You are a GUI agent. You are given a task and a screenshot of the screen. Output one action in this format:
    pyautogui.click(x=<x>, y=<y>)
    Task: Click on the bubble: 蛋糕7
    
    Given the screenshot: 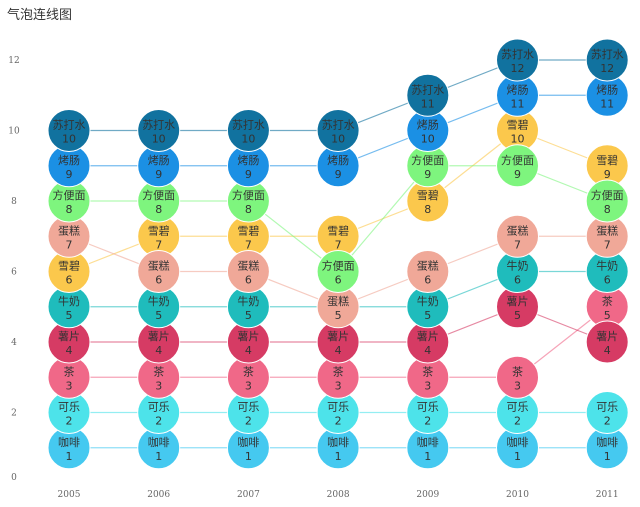 What is the action you would take?
    pyautogui.click(x=517, y=236)
    